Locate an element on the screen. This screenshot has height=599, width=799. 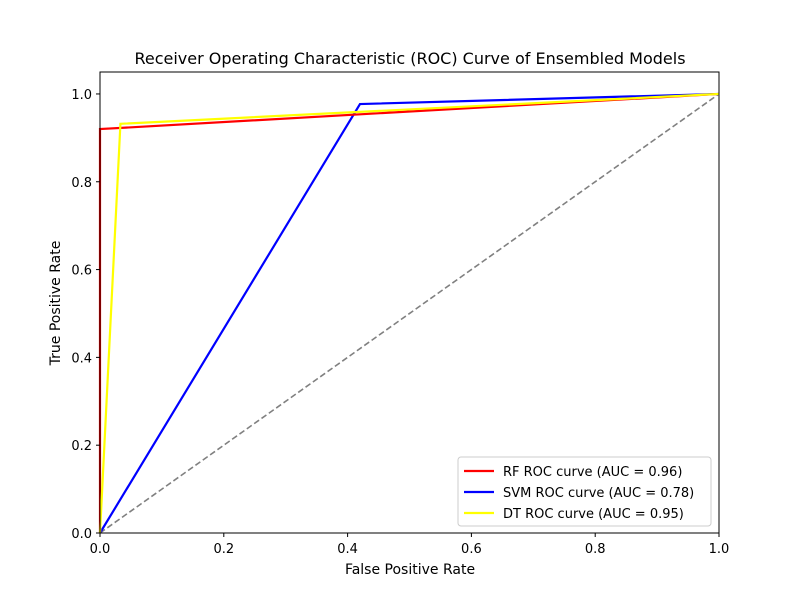
y-axis-label: True Positive Rate is located at coordinates (56, 304).